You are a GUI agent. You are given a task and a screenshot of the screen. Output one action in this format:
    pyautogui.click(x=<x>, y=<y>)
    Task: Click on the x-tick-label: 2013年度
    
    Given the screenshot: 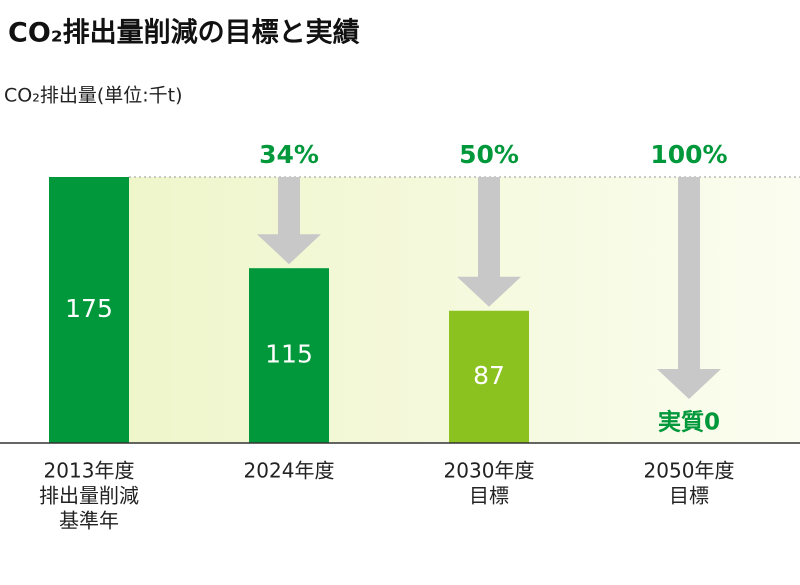 What is the action you would take?
    pyautogui.click(x=89, y=471)
    